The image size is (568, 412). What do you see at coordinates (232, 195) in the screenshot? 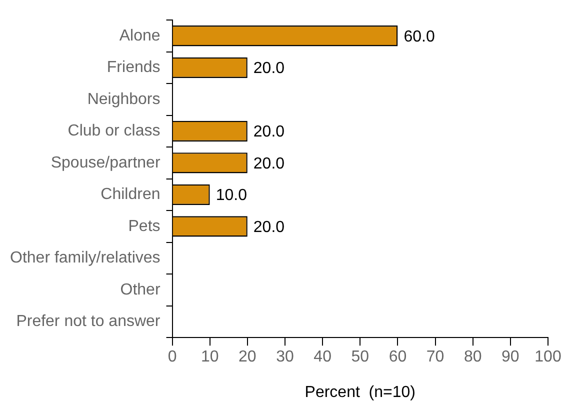
I see `data-label: 10.0` at bounding box center [232, 195].